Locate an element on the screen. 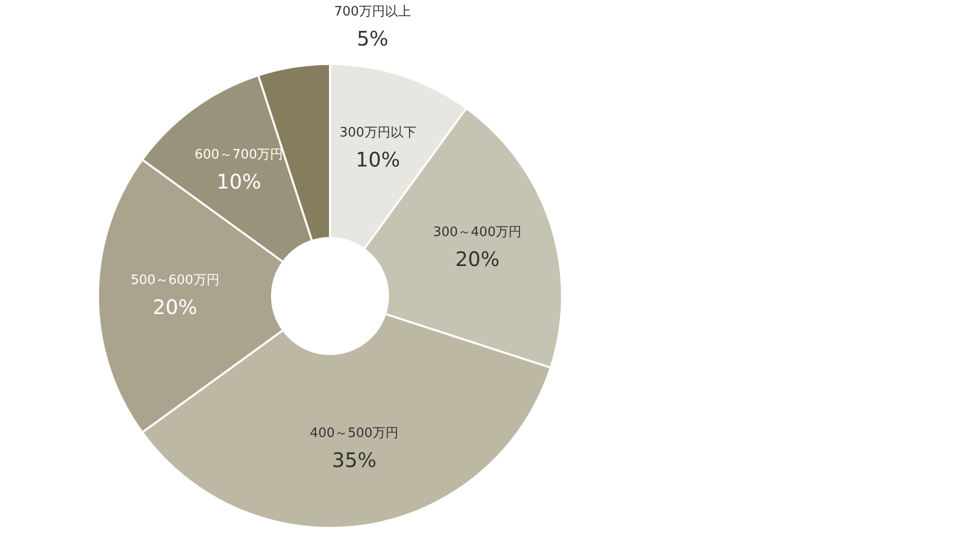 The image size is (960, 550). data-label: 35% is located at coordinates (354, 460).